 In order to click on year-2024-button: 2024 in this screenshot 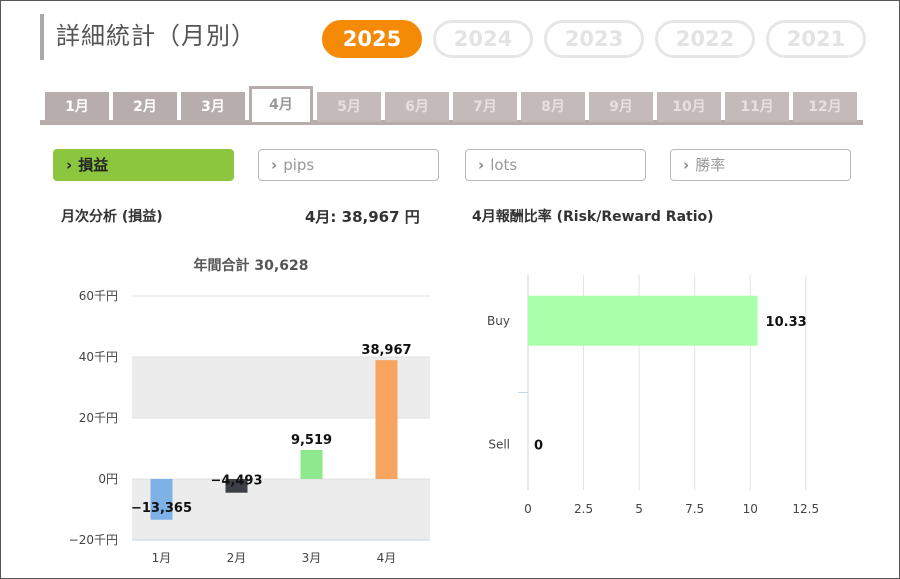, I will do `click(483, 39)`.